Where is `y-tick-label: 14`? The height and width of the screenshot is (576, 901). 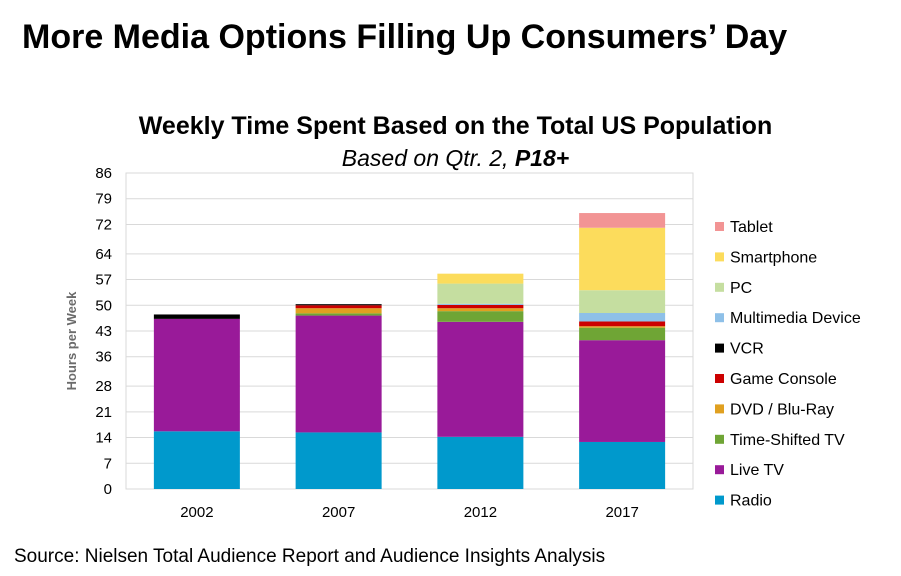
y-tick-label: 14 is located at coordinates (103, 438).